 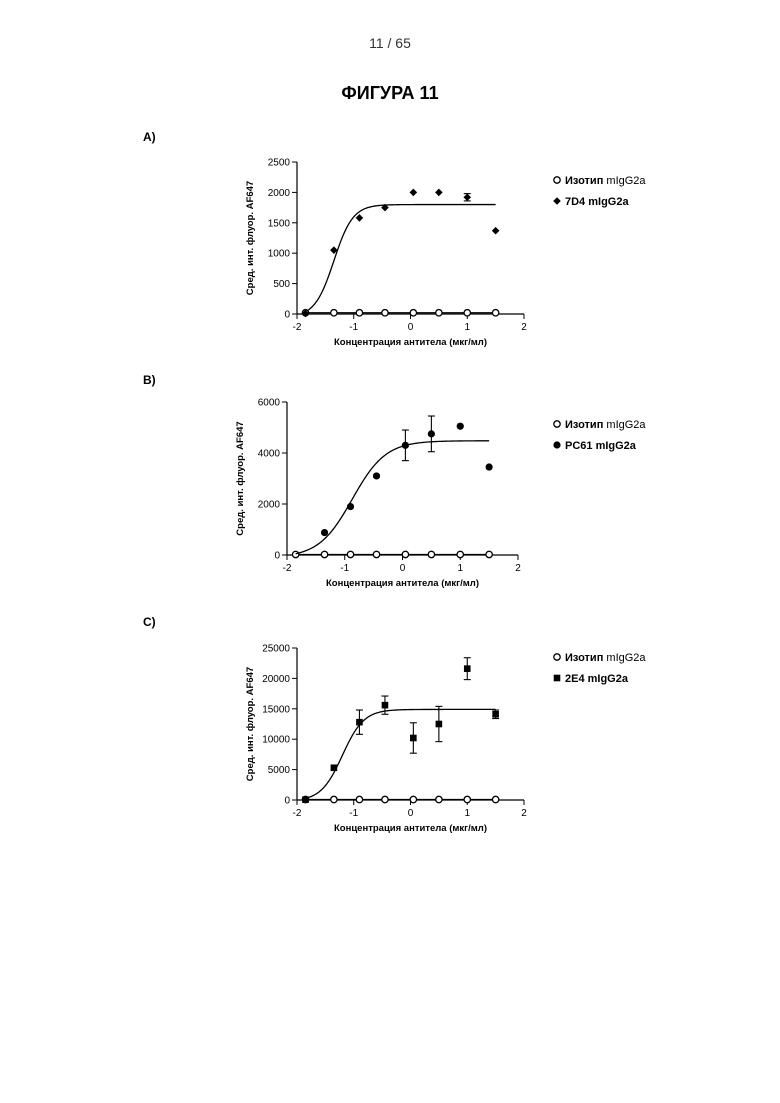 What do you see at coordinates (279, 770) in the screenshot?
I see `y-tick-label: 5000` at bounding box center [279, 770].